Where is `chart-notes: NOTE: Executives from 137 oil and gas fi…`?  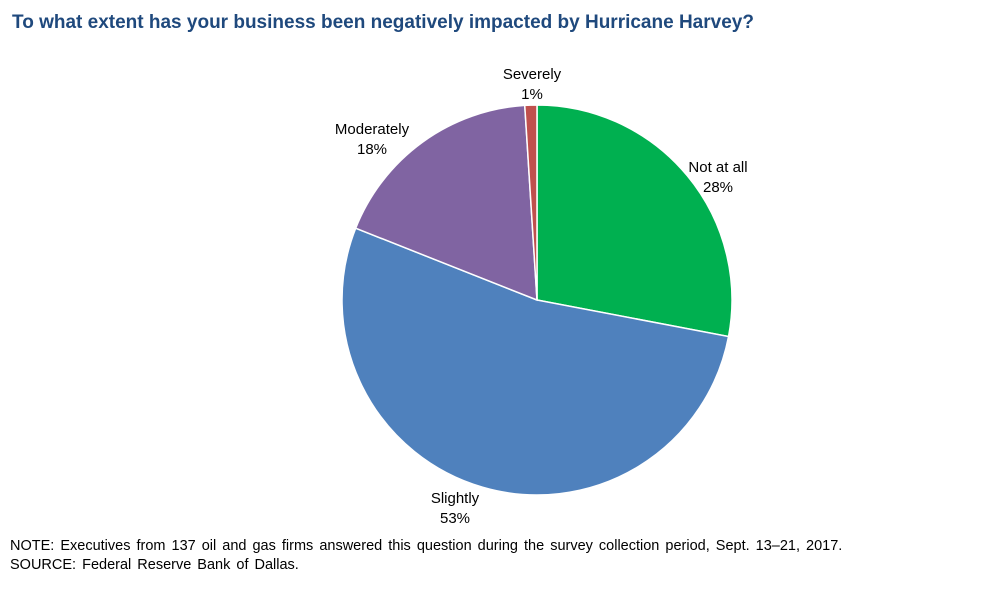 chart-notes: NOTE: Executives from 137 oil and gas fi… is located at coordinates (426, 556).